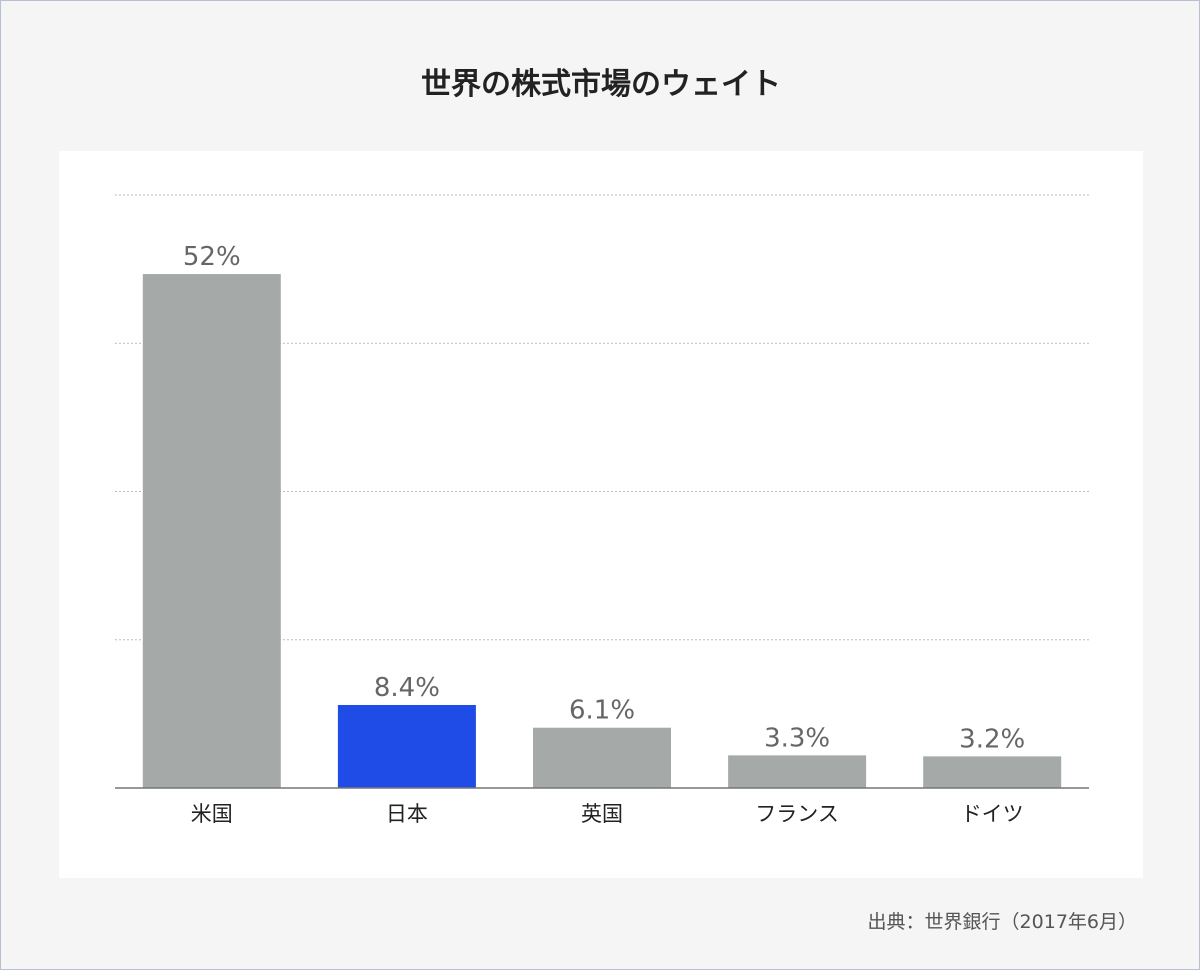  Describe the element at coordinates (407, 688) in the screenshot. I see `data-label: 8.4%` at that location.